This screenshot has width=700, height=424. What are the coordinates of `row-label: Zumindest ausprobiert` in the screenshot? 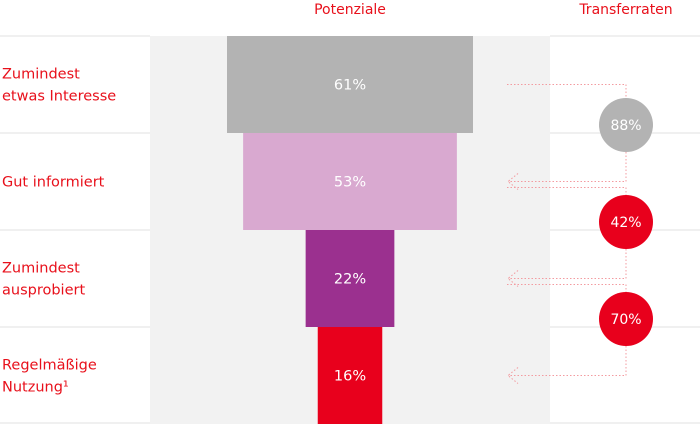 It's located at (43, 280).